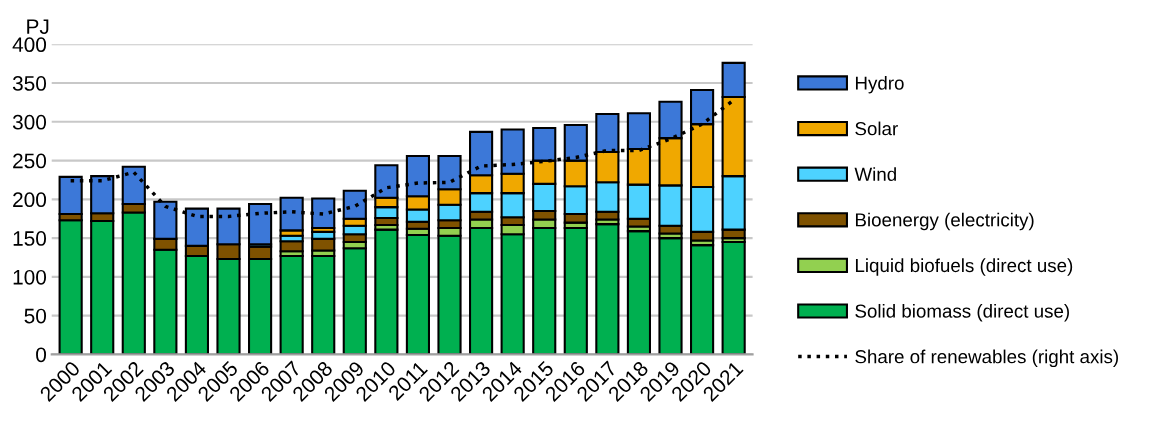 The height and width of the screenshot is (443, 1149). Describe the element at coordinates (30, 238) in the screenshot. I see `y-tick-label: 150` at that location.